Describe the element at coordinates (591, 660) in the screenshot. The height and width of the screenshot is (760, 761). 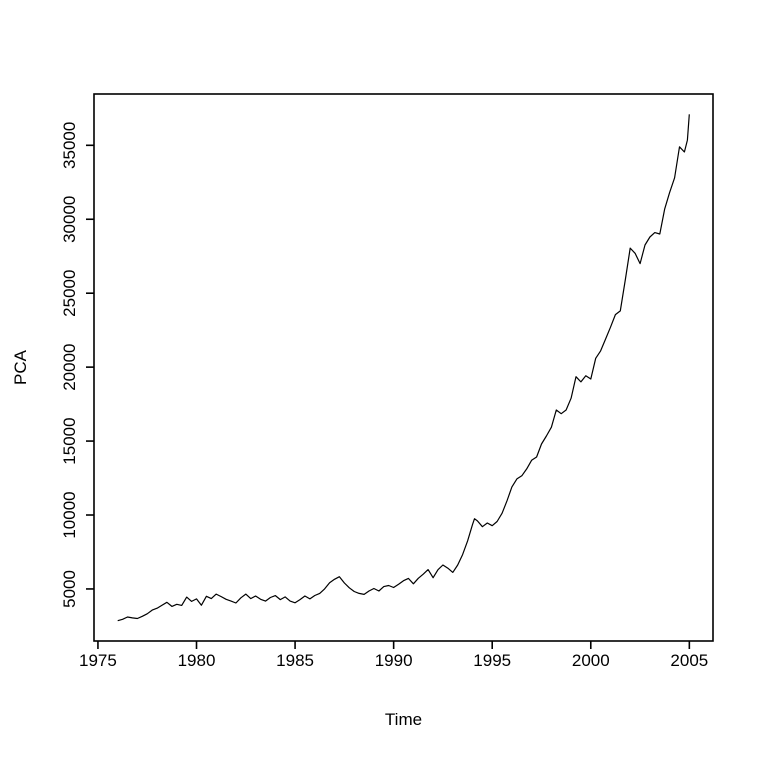
I see `x-tick-label: 2000` at that location.